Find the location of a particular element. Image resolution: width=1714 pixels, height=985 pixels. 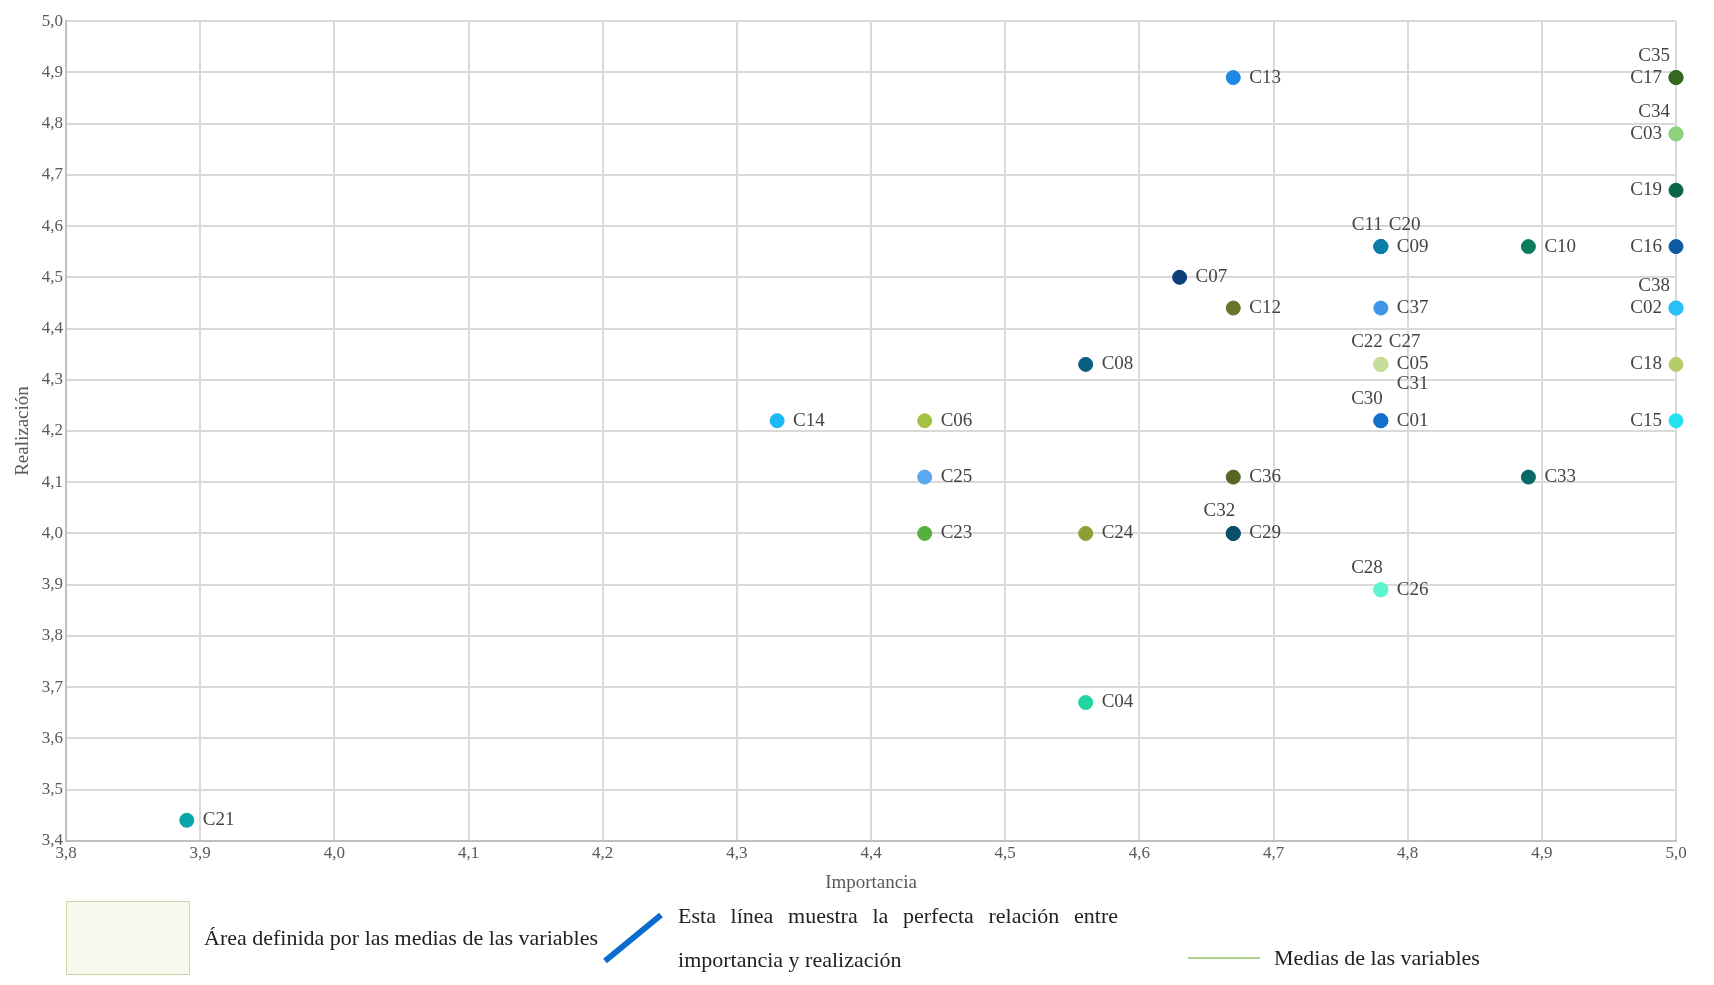

series-label: C21 is located at coordinates (218, 819).